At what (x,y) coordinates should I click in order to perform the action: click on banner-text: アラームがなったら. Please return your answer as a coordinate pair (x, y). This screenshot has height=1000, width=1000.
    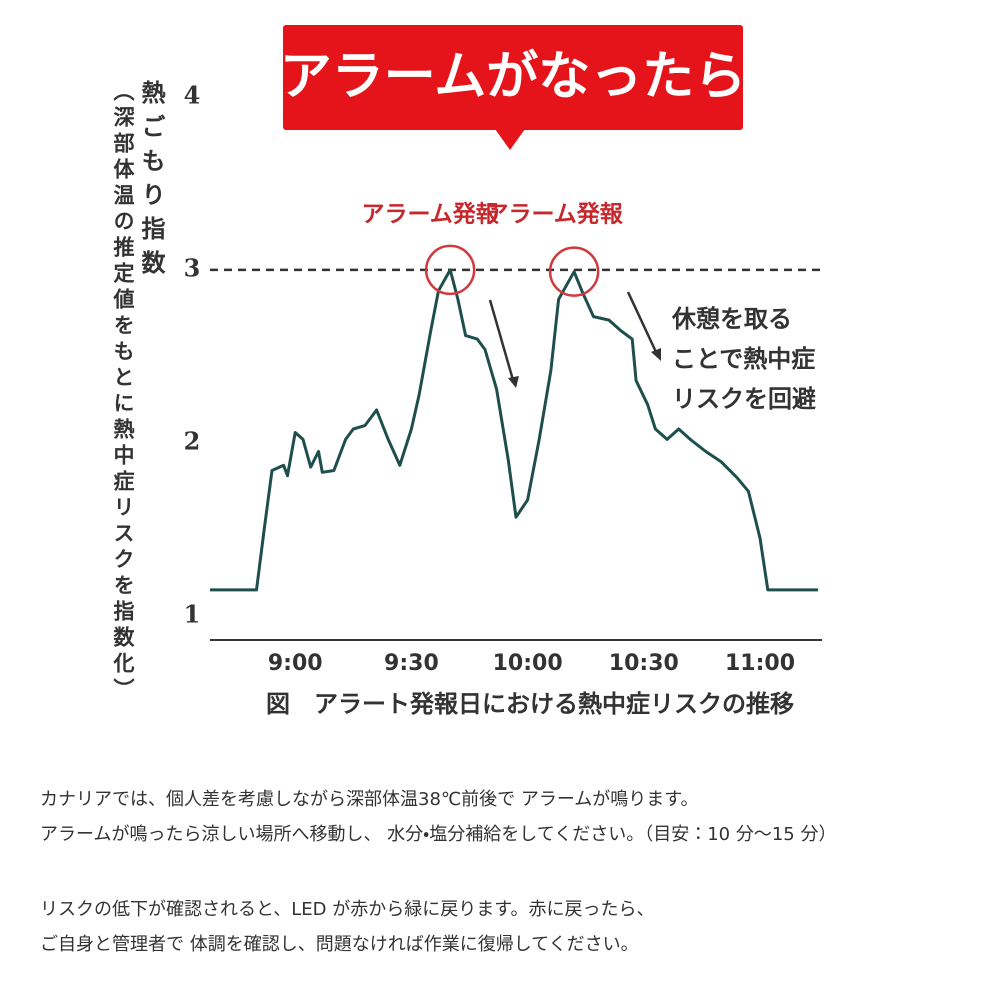
    Looking at the image, I should click on (513, 77).